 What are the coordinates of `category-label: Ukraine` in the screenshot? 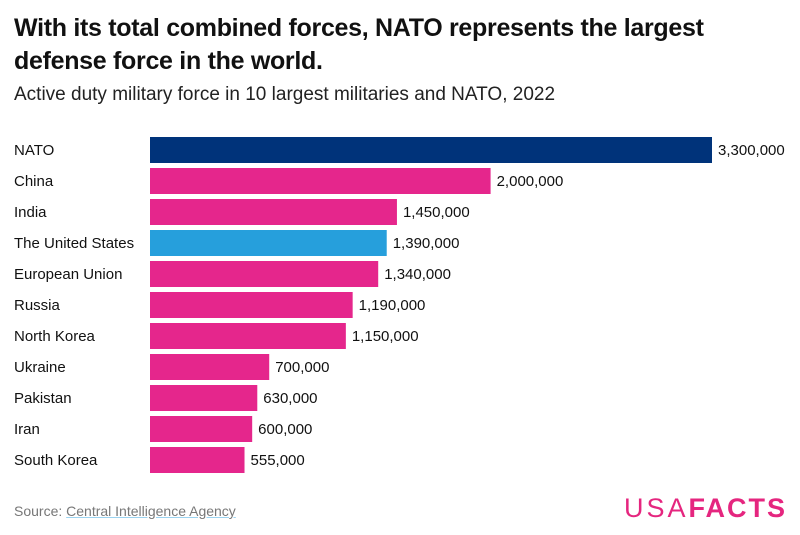 It's located at (40, 367).